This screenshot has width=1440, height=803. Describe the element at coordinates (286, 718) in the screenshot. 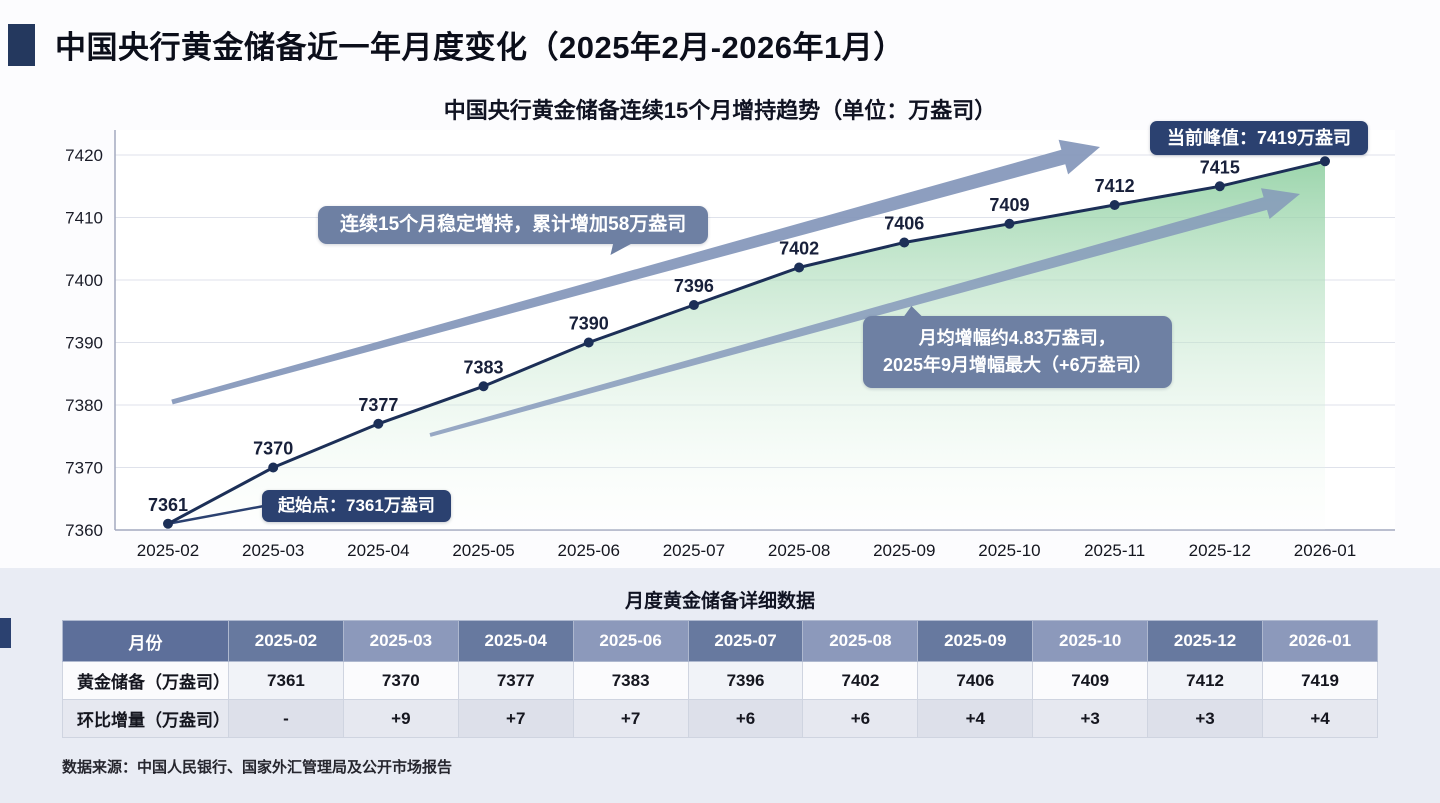

I see `table-cell: -` at that location.